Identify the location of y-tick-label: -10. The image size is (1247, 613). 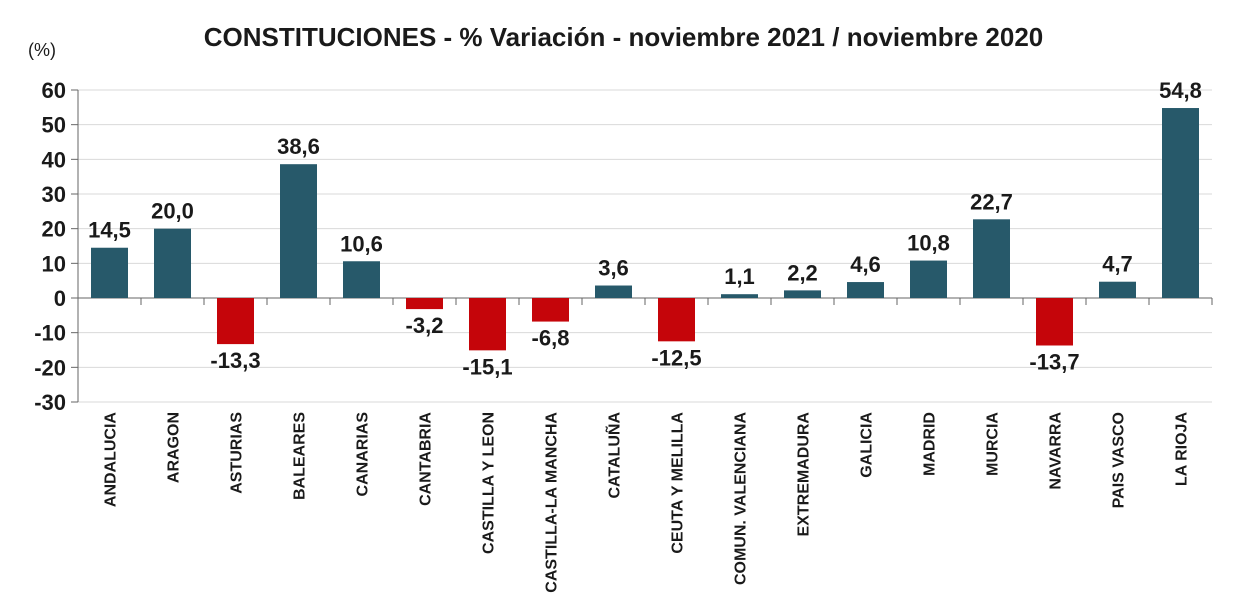
(50, 333).